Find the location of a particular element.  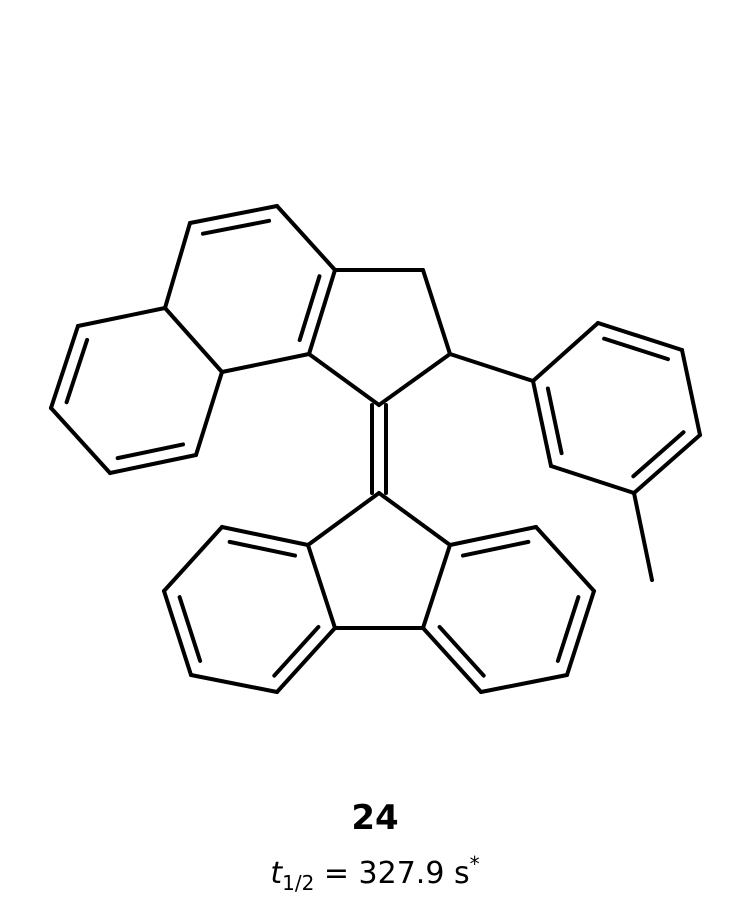

half-life-footnote: * is located at coordinates (474, 864).